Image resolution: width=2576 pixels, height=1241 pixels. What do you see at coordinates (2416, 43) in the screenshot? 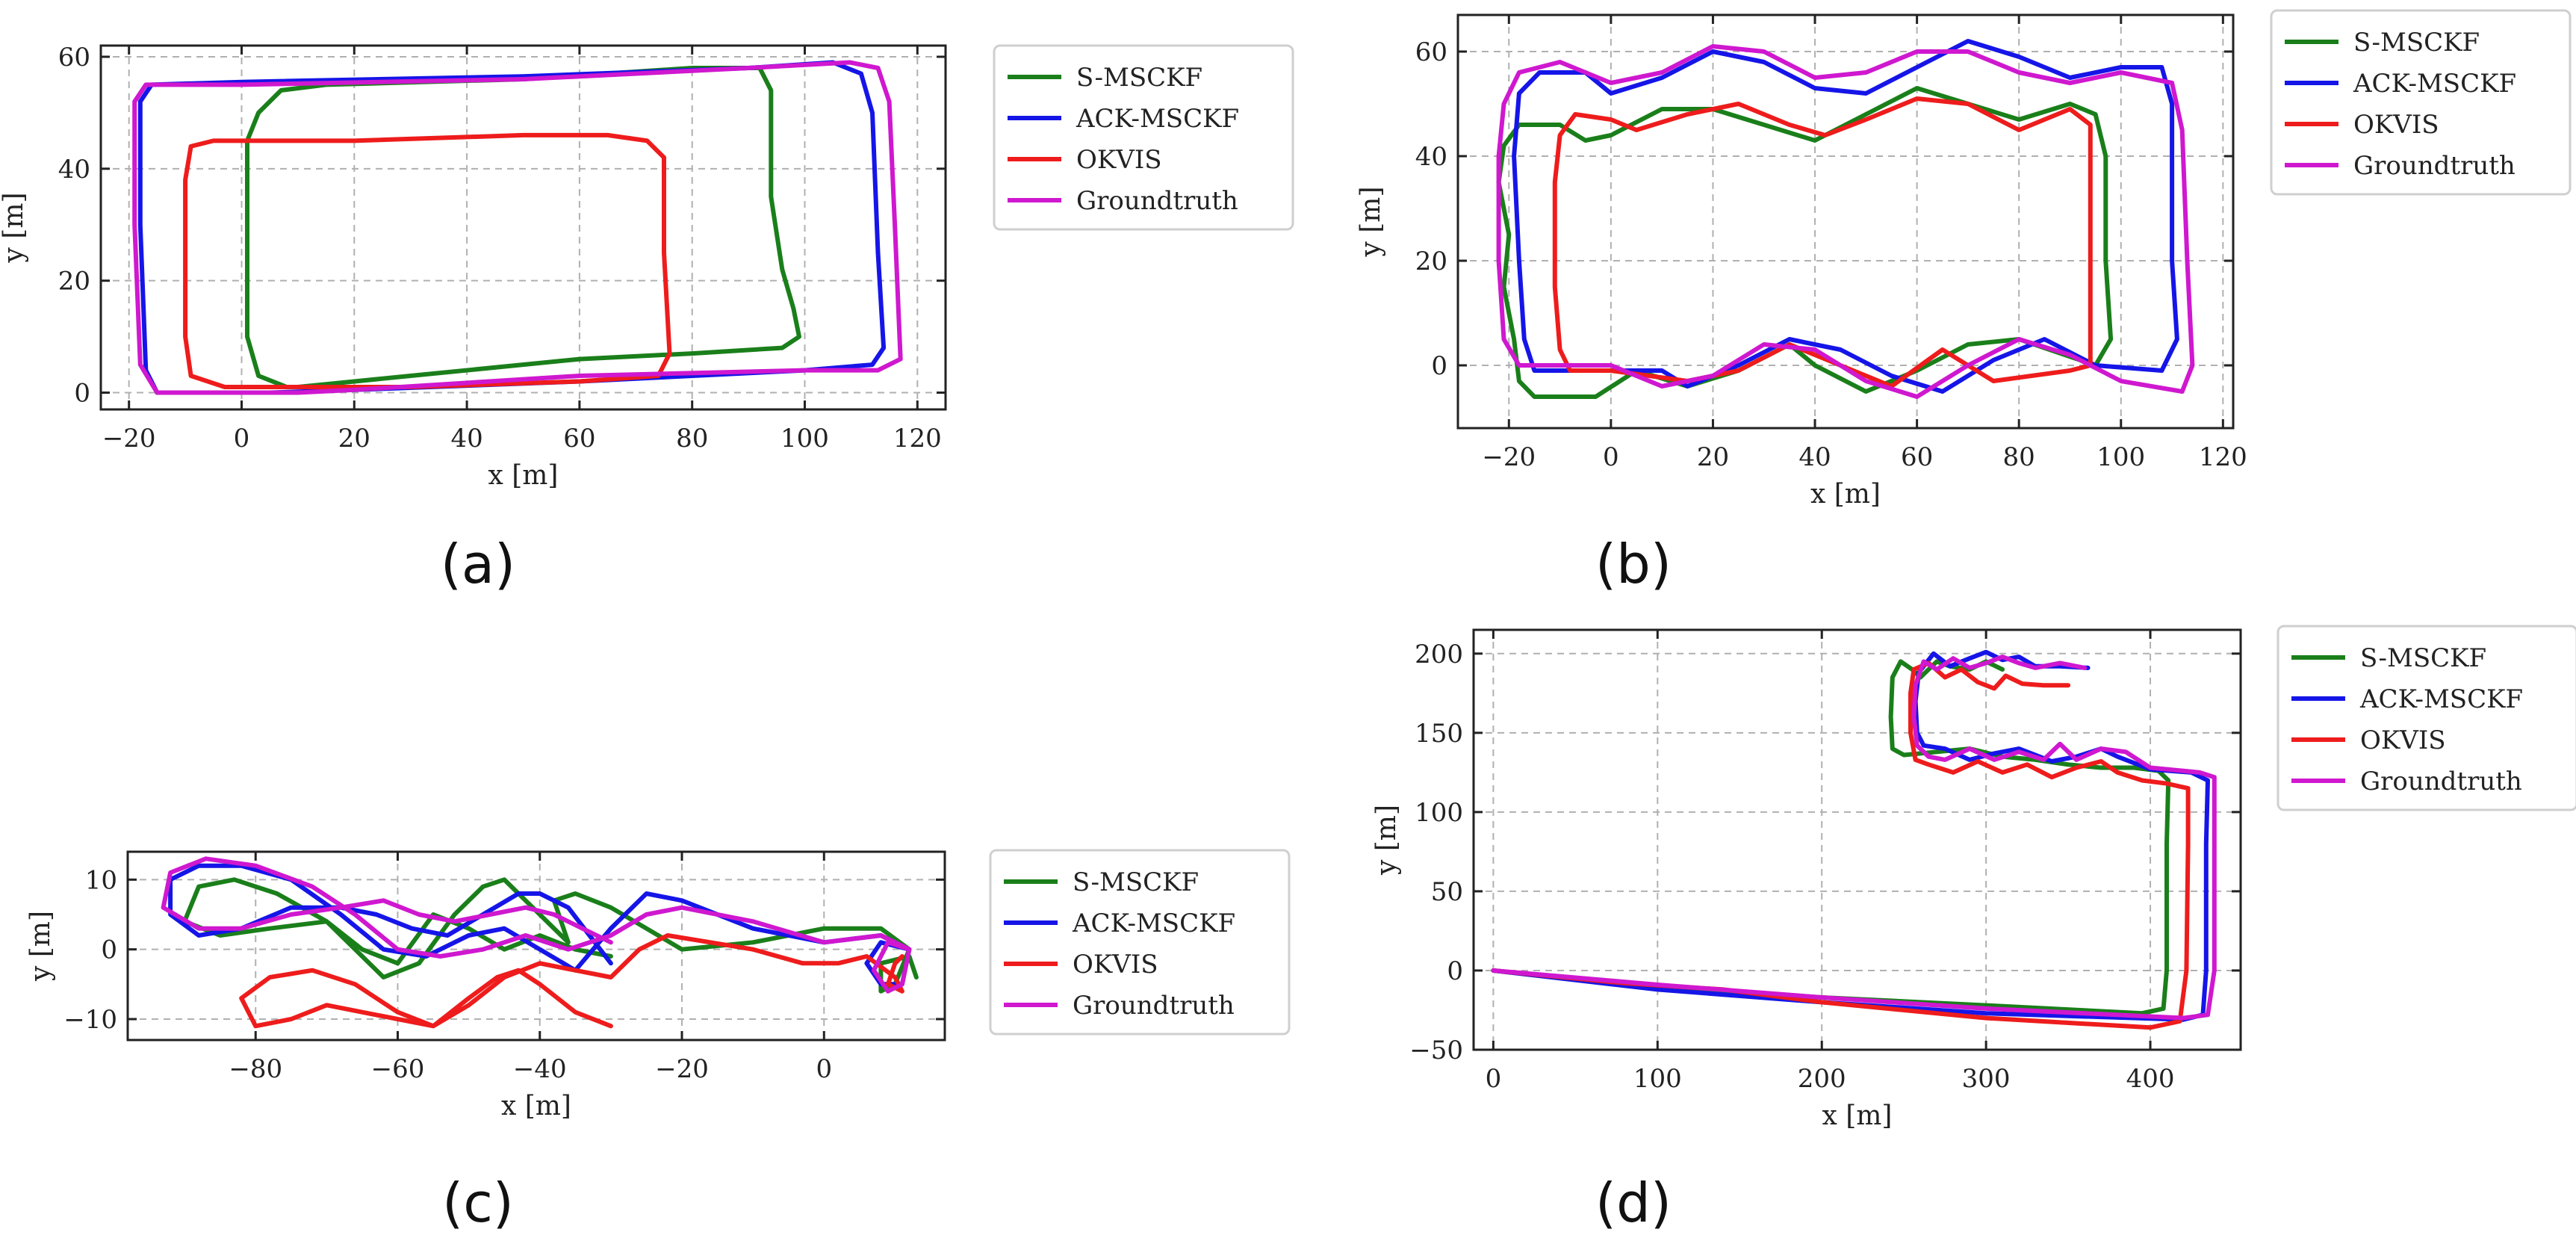
I see `legend-label-s-msckf-b: S-MSCKF` at bounding box center [2416, 43].